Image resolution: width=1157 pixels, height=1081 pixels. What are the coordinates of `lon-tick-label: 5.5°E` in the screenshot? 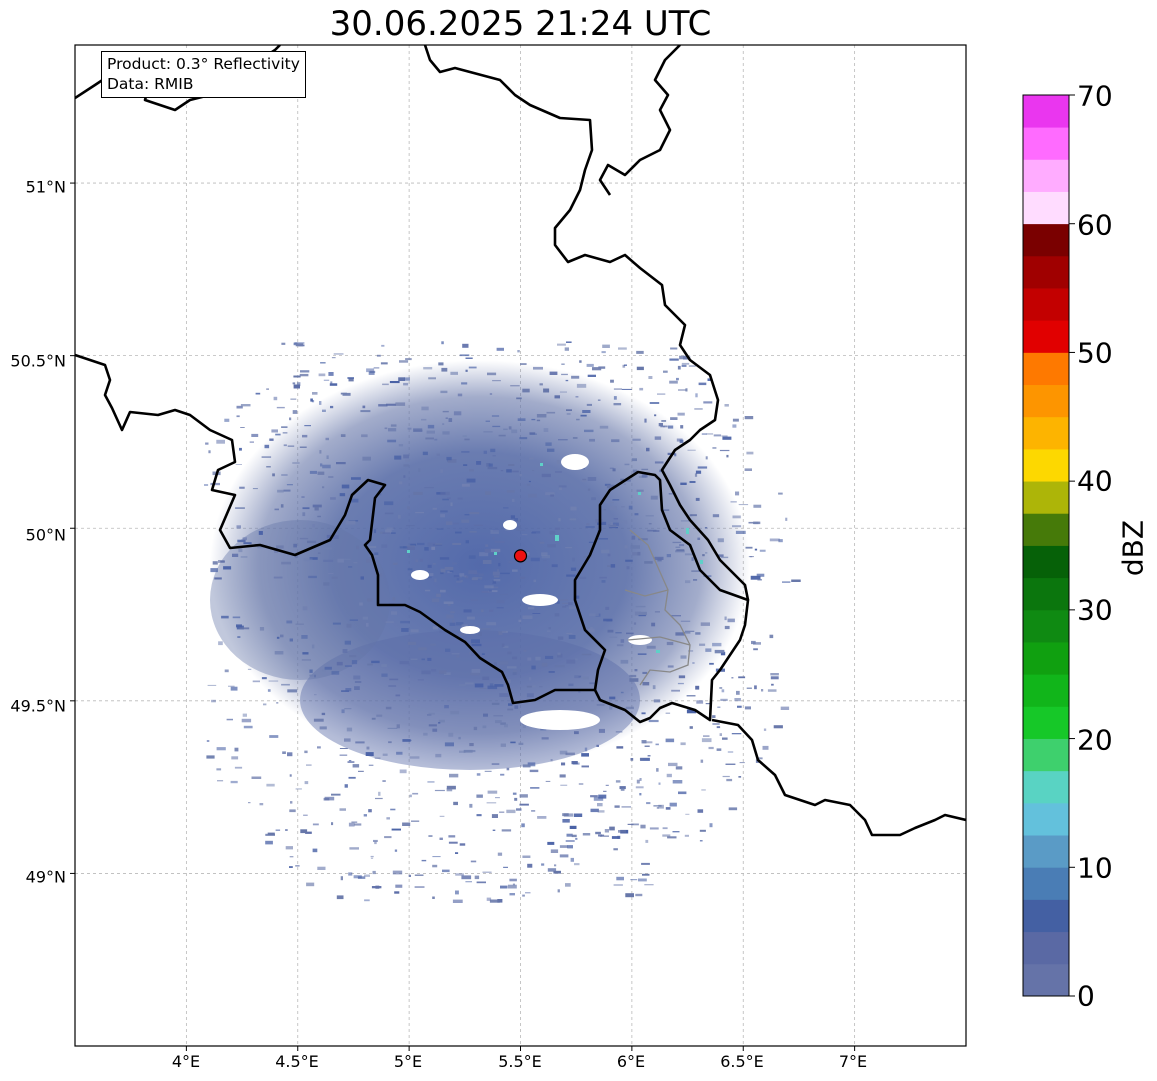 It's located at (520, 1061).